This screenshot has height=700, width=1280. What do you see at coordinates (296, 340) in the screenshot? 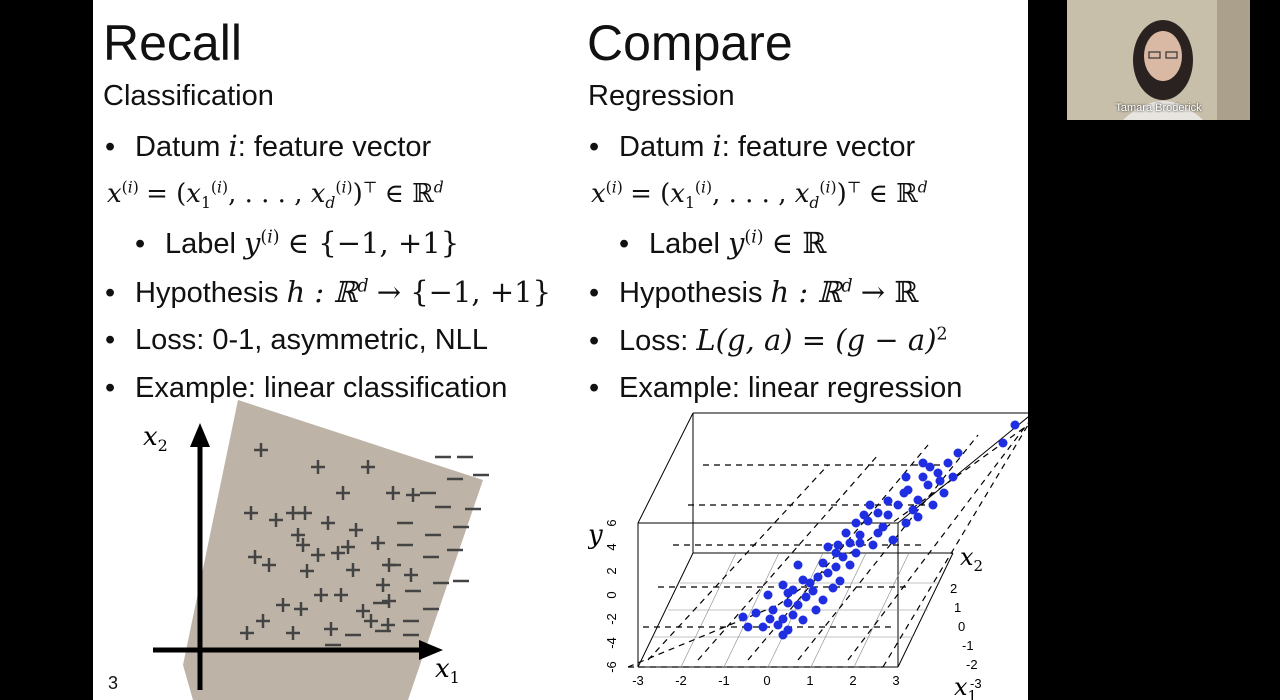
I see `left-bullet-loss: • Loss: 0-1, asymmetric, NLL` at bounding box center [296, 340].